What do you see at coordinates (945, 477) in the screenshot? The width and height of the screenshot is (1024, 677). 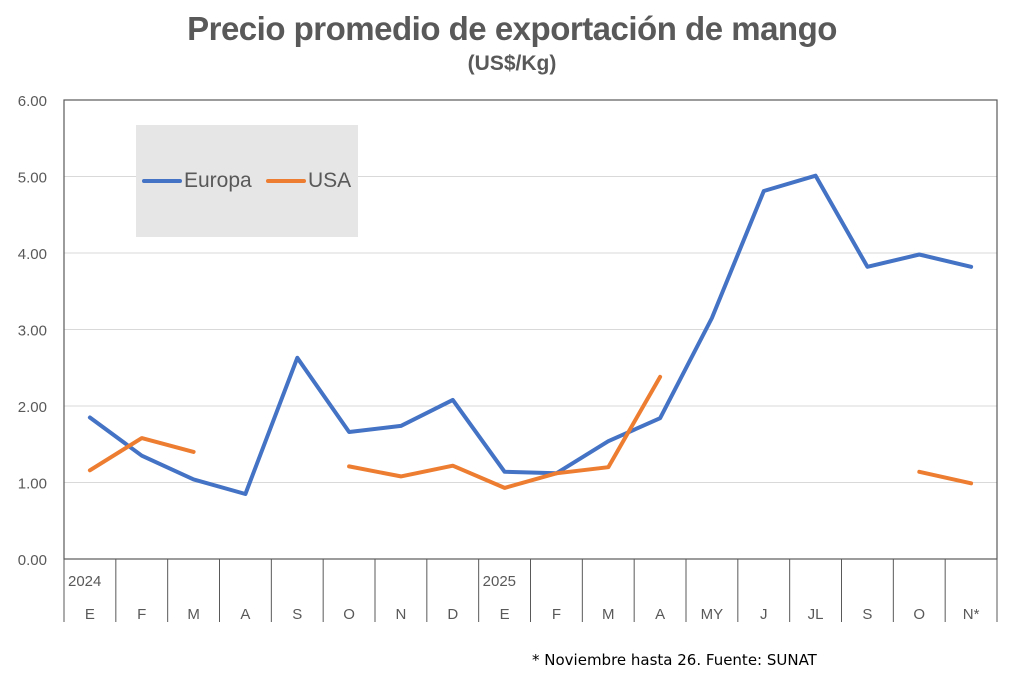 I see `series-line-usa` at bounding box center [945, 477].